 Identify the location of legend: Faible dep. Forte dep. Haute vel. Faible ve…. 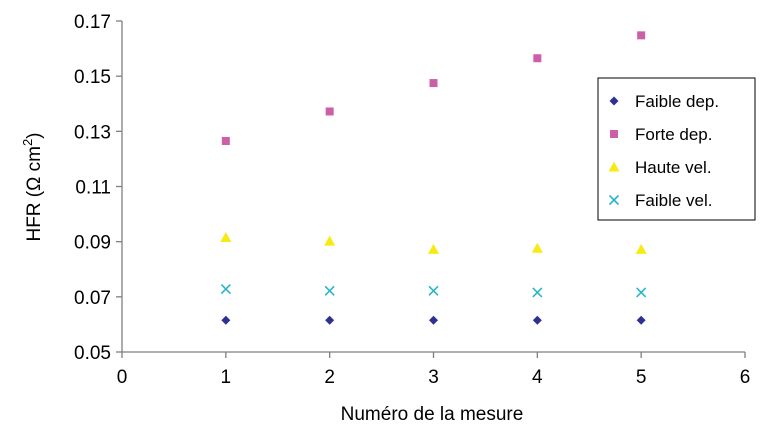
(676, 149).